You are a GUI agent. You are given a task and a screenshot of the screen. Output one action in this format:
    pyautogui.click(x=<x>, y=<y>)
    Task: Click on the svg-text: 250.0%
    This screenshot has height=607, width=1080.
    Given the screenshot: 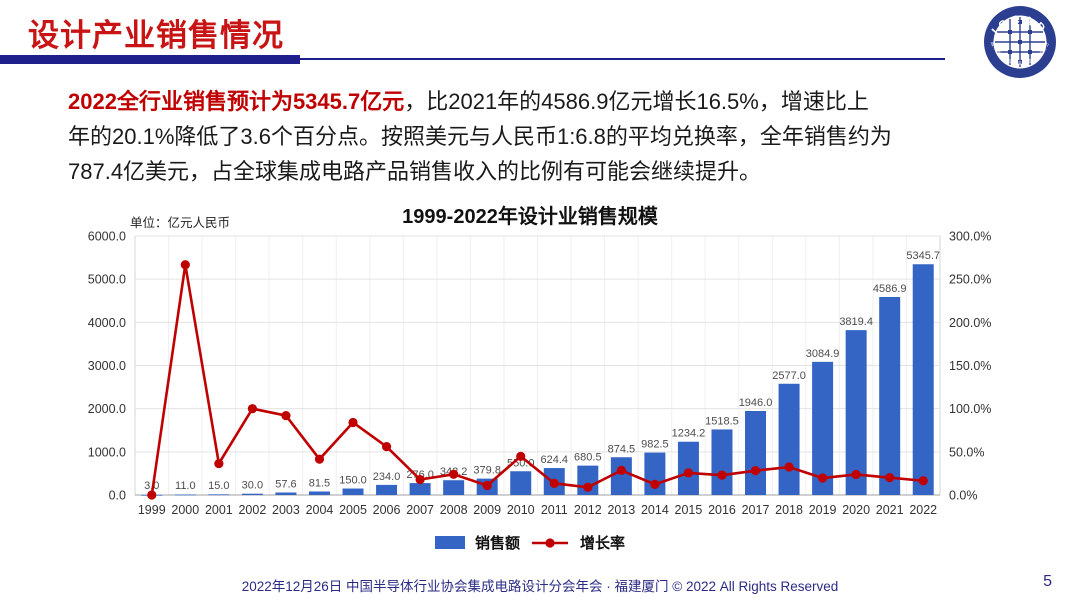 What is the action you would take?
    pyautogui.click(x=970, y=280)
    